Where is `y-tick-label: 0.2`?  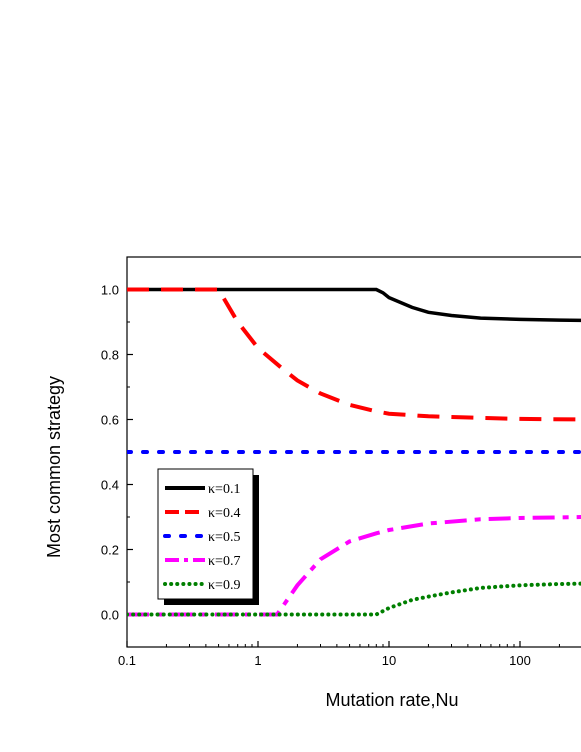
y-tick-label: 0.2 is located at coordinates (110, 550).